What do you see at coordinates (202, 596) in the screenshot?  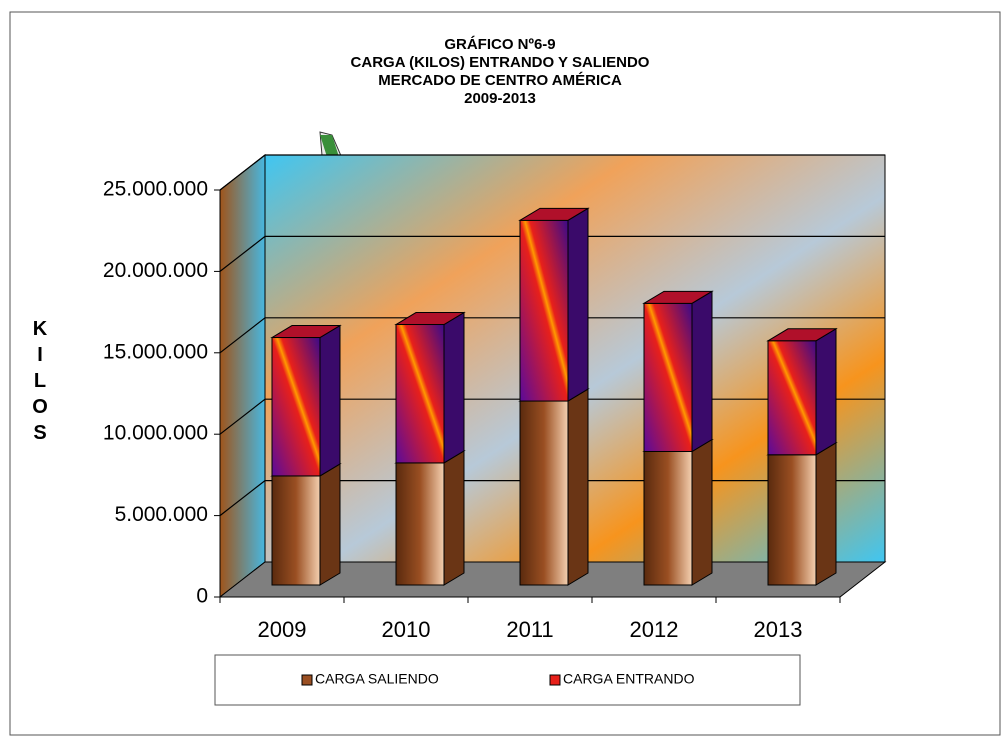 I see `y-tick-label: 0` at bounding box center [202, 596].